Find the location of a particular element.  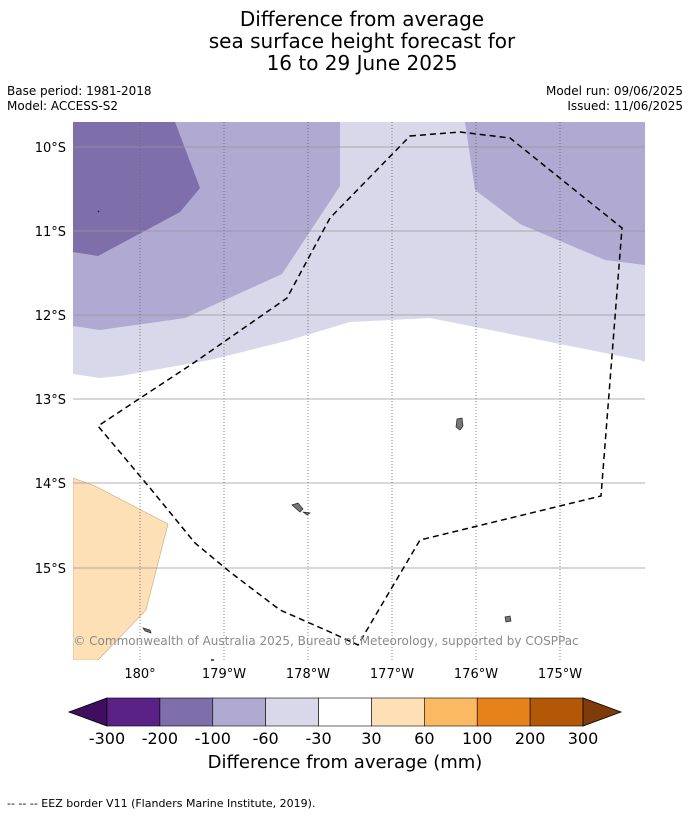

colorbar-tick-label: 200 is located at coordinates (530, 738).